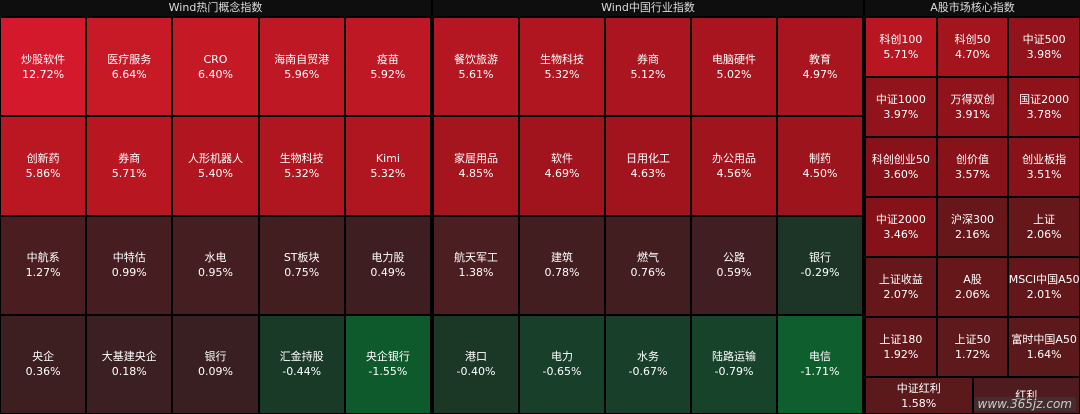 Image resolution: width=1080 pixels, height=414 pixels. I want to click on cell-name: 科创创业50, so click(900, 159).